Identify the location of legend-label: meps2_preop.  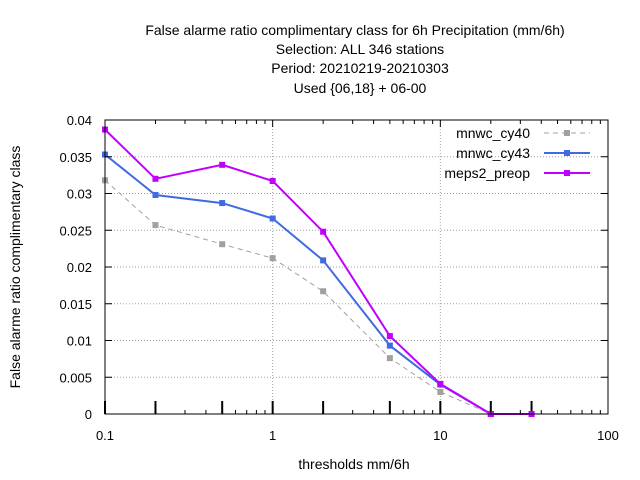
(487, 173).